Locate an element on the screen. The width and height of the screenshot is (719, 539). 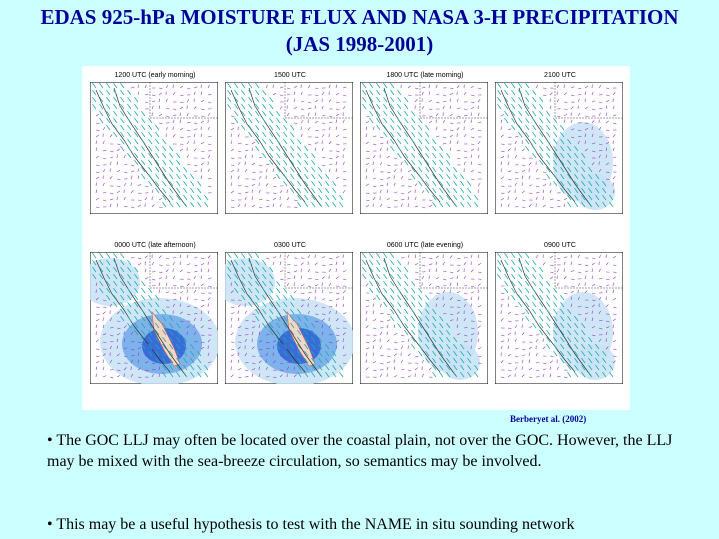
map-panel: 1200 UTC (early morning) is located at coordinates (155, 145).